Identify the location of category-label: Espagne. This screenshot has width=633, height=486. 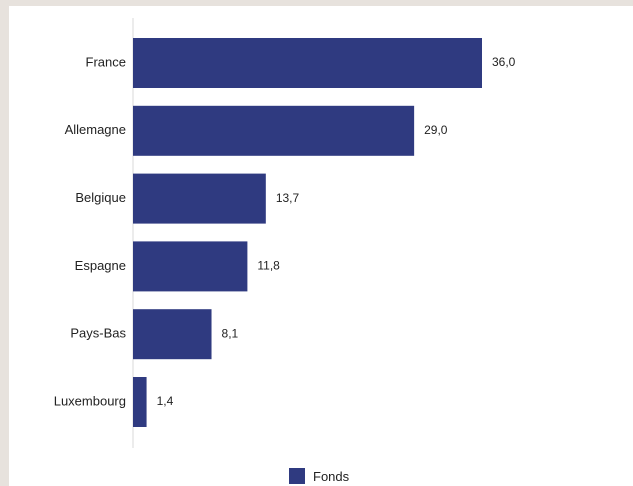
(100, 265).